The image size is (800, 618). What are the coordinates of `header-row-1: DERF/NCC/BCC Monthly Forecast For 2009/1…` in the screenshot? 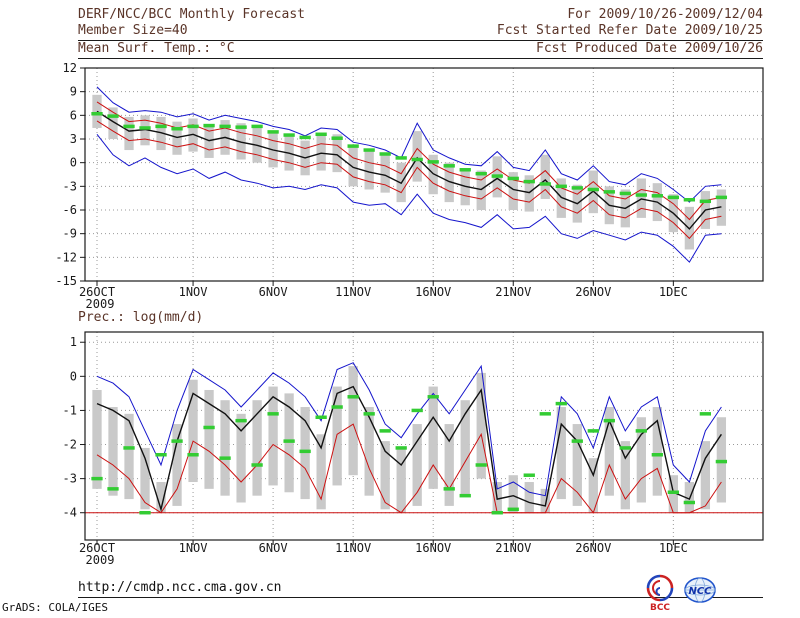 It's located at (420, 15).